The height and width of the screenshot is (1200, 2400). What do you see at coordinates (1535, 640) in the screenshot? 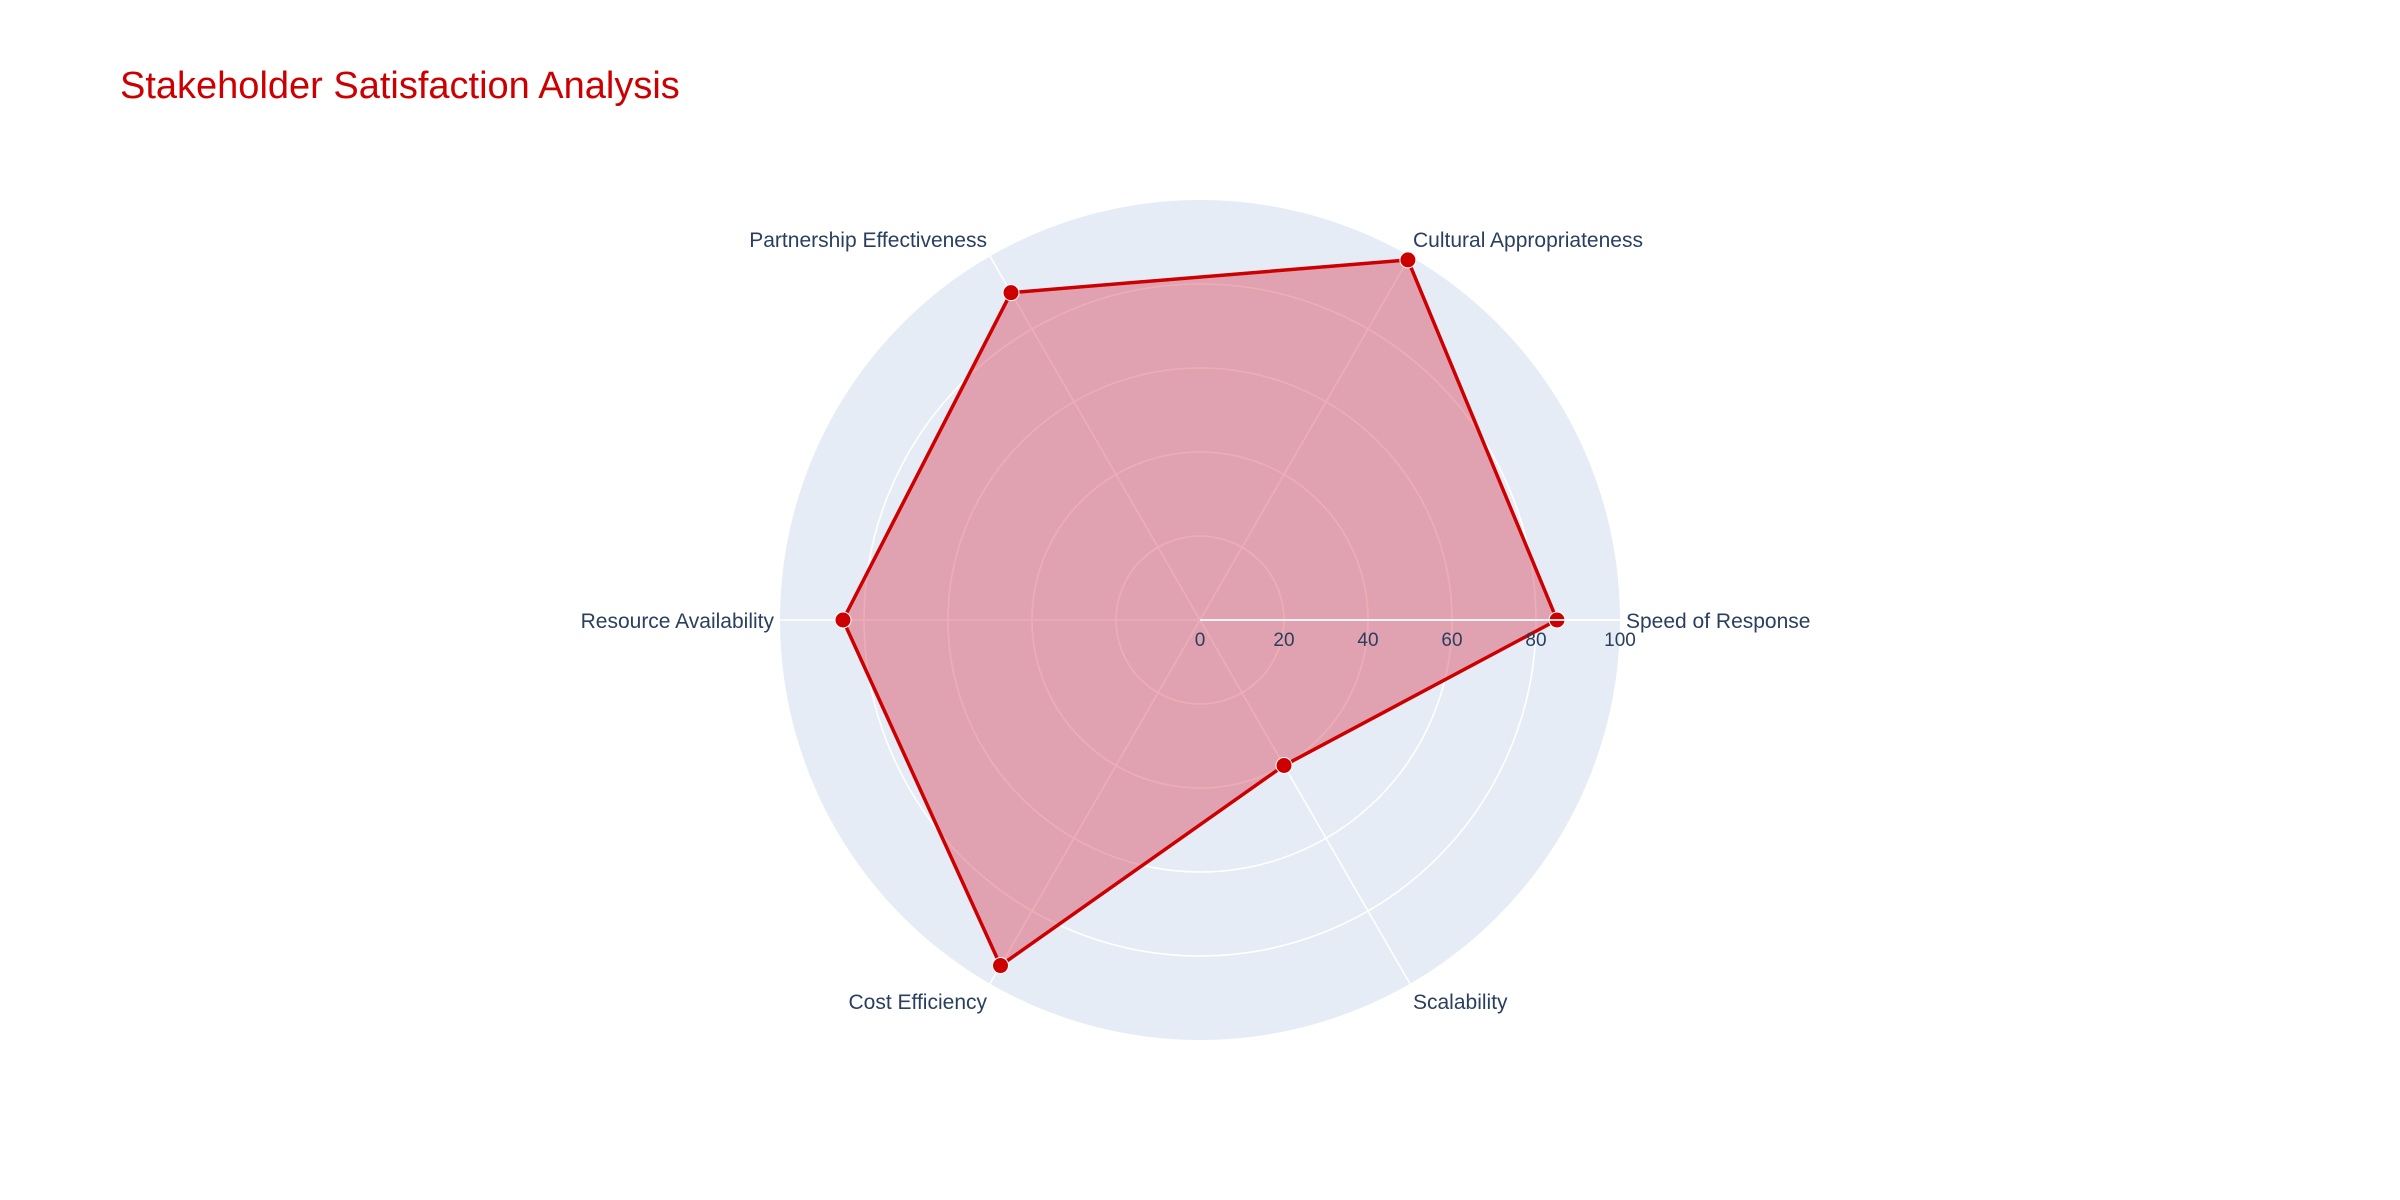
I see `radial-tick-label: 80` at bounding box center [1535, 640].